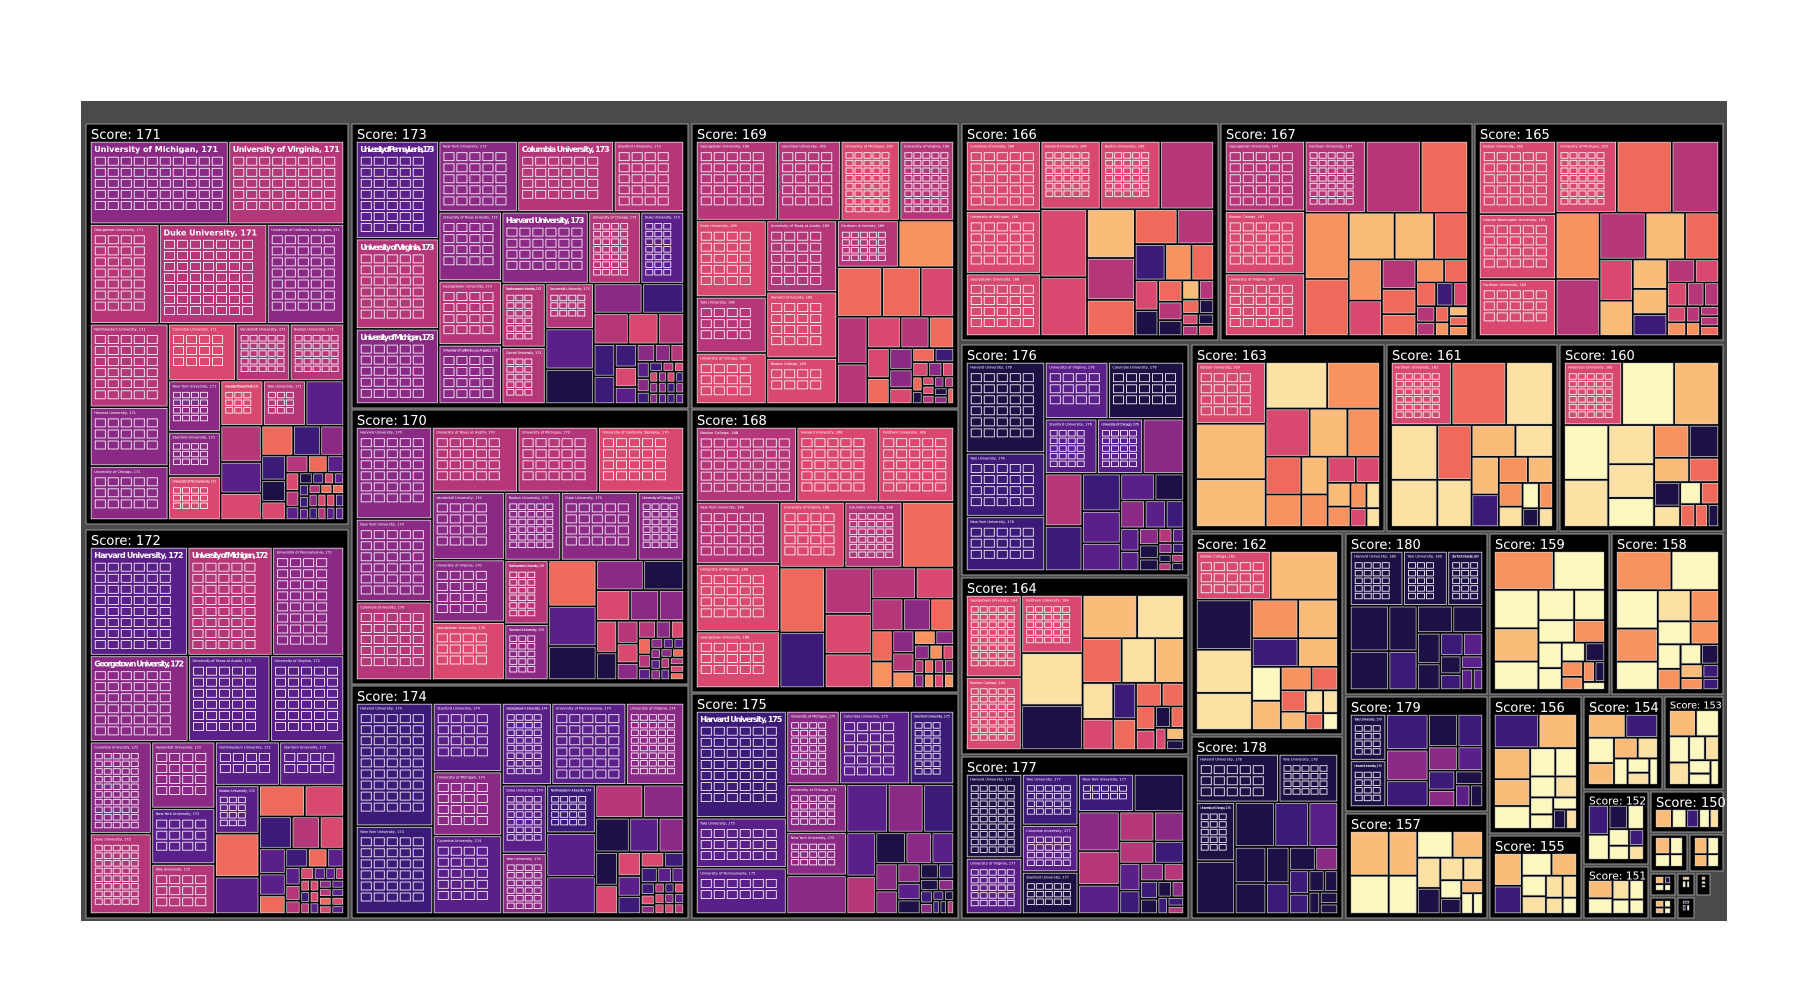  I want to click on school-tile: Boston College, 168, so click(746, 464).